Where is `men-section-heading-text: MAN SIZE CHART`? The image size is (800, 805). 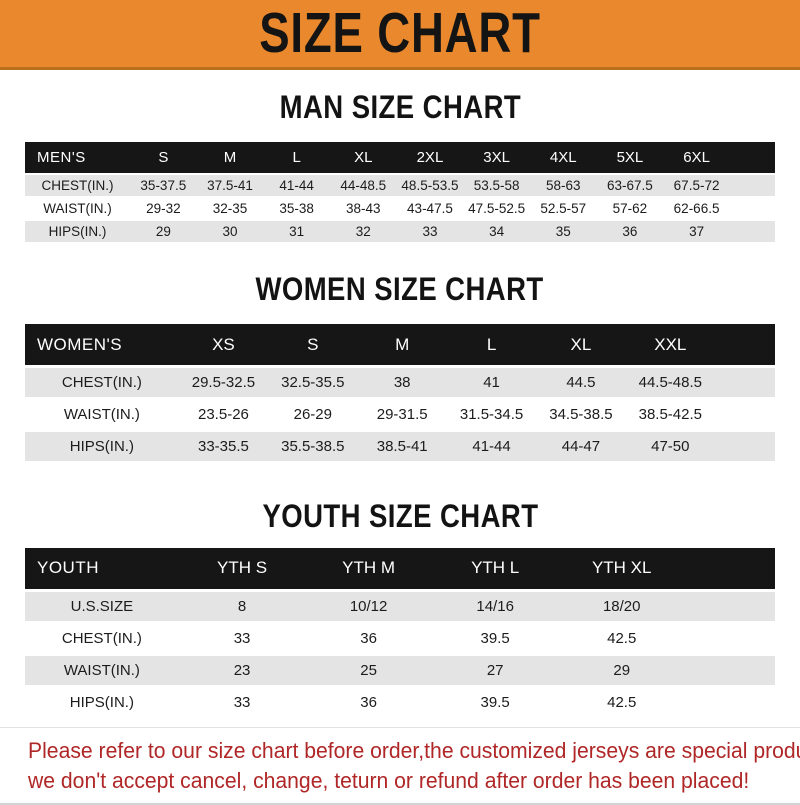
men-section-heading-text: MAN SIZE CHART is located at coordinates (400, 107).